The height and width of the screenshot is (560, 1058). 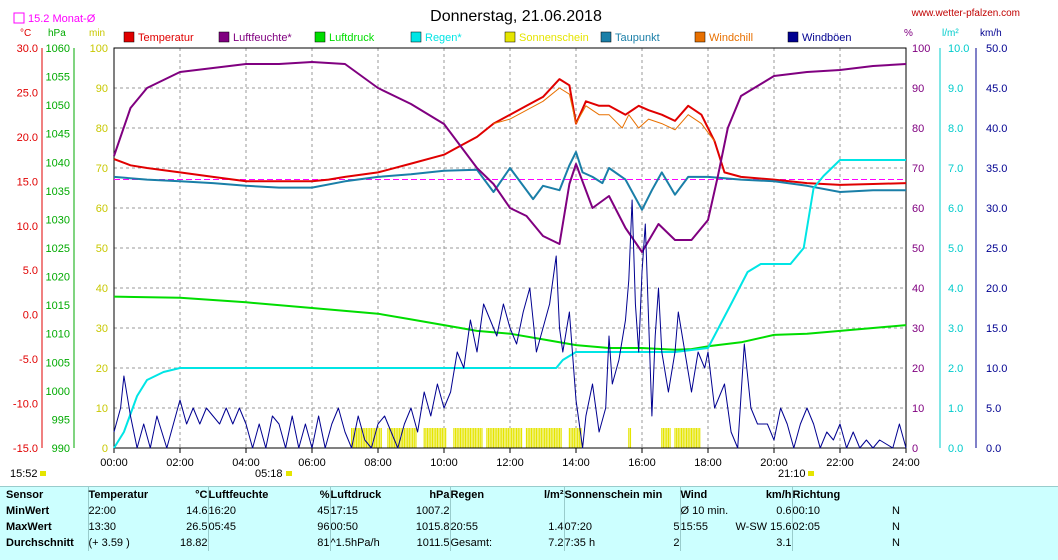 I want to click on row-label: MaxWert, so click(x=29, y=527).